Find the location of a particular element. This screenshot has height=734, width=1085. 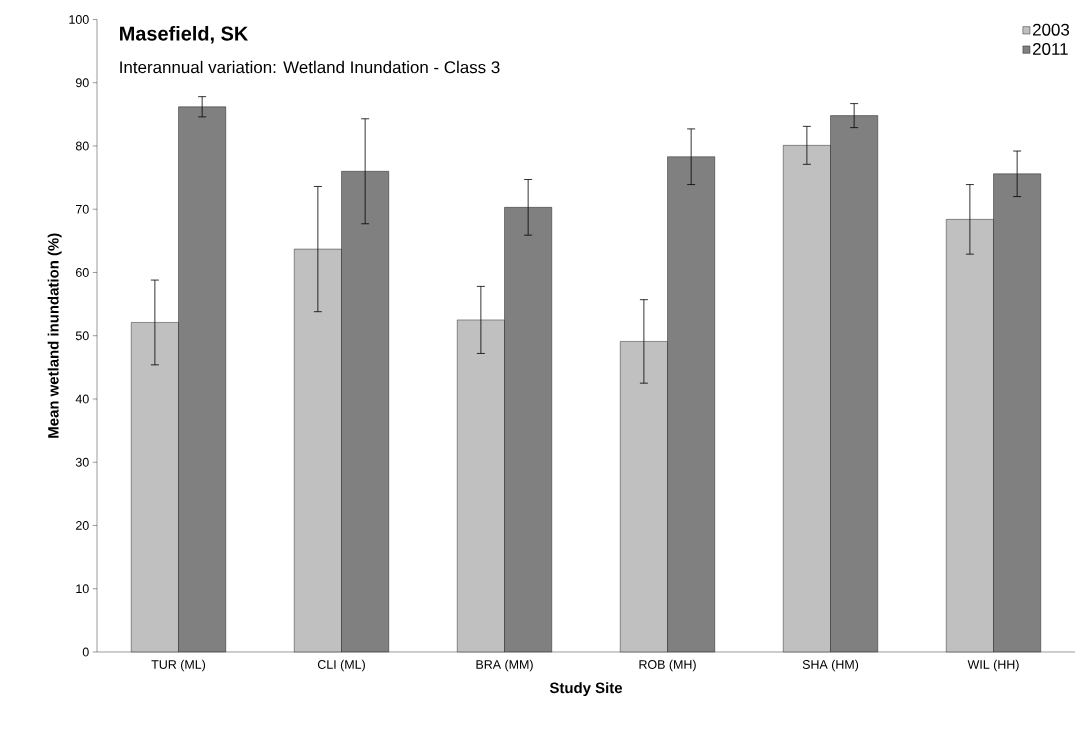

y-tick-label: 50 is located at coordinates (82, 336).